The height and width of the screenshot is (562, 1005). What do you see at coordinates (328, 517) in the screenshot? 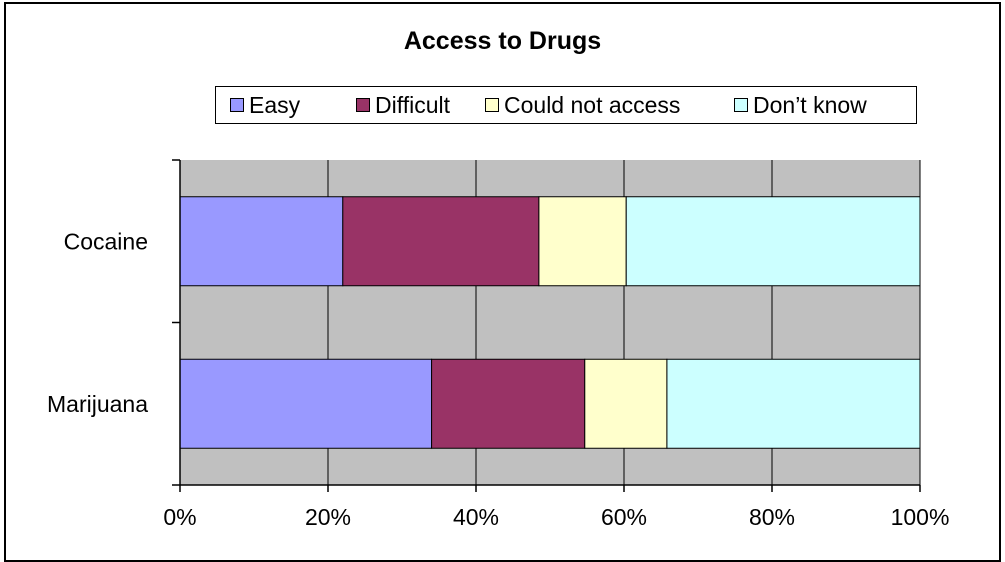
I see `x-tick-label: 20%` at bounding box center [328, 517].